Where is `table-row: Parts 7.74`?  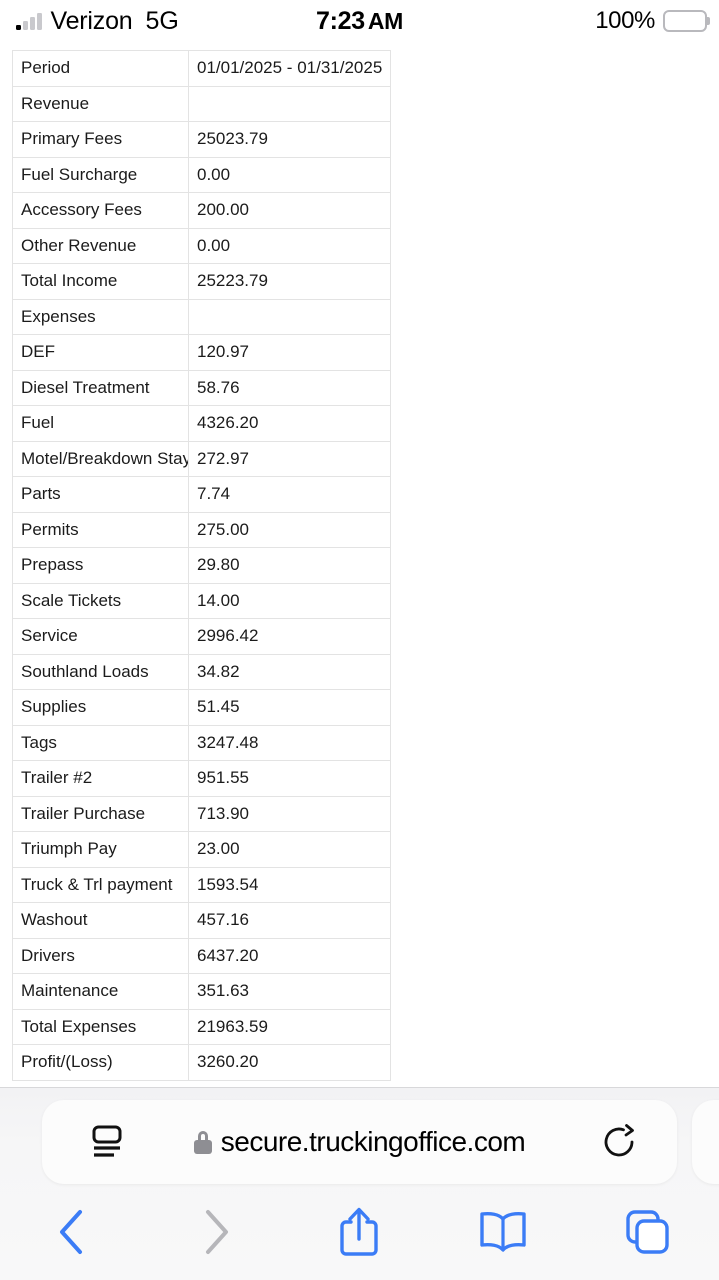
table-row: Parts 7.74 is located at coordinates (201, 494).